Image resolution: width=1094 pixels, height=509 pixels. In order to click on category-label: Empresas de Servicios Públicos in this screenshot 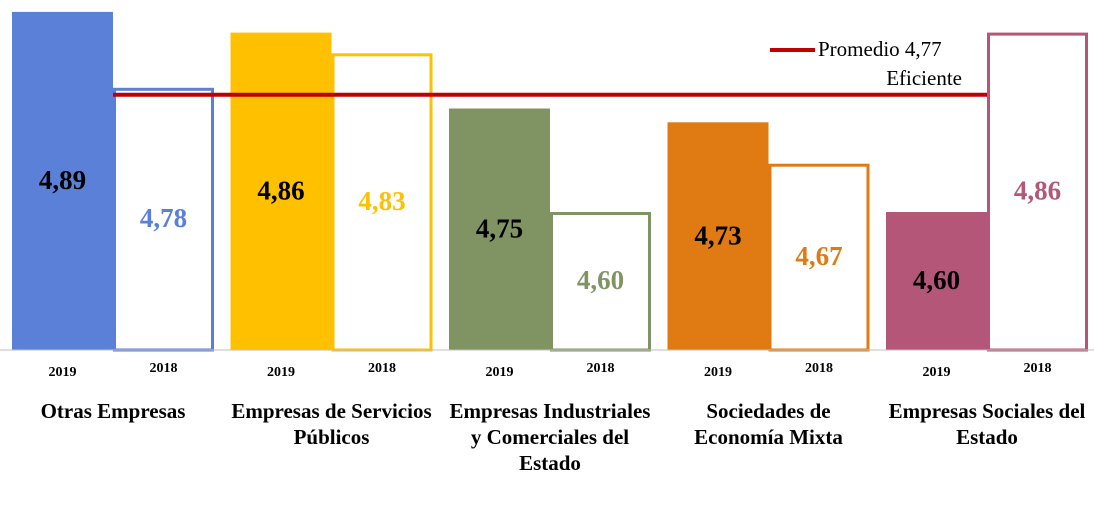, I will do `click(331, 424)`.